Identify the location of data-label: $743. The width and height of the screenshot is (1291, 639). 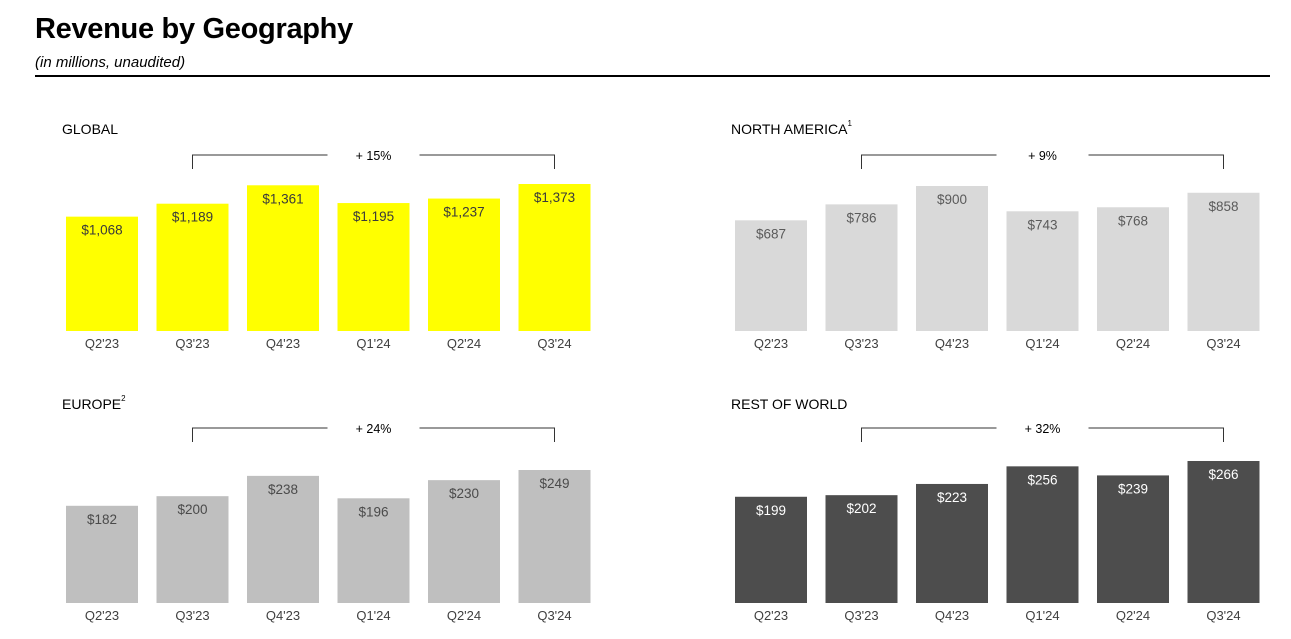
(1042, 224).